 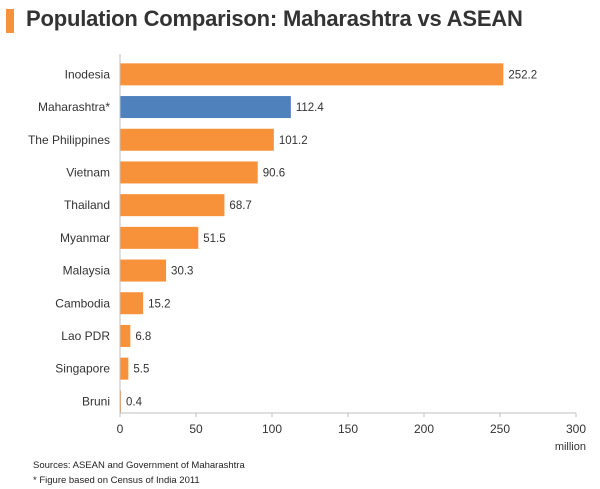 I want to click on category-label: The Philippines, so click(x=69, y=140).